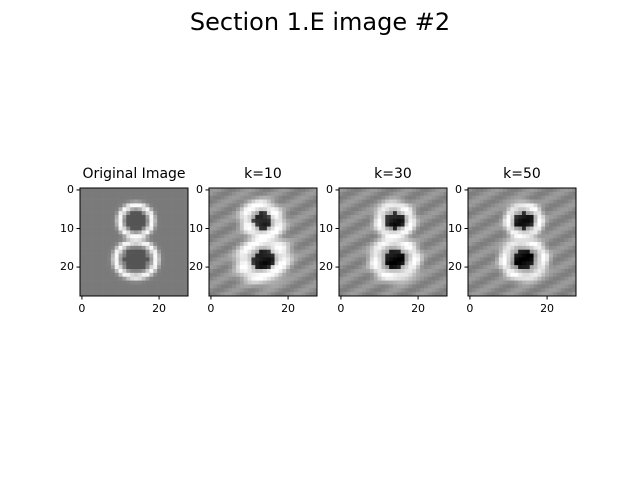 Image resolution: width=640 pixels, height=480 pixels. What do you see at coordinates (522, 174) in the screenshot?
I see `panel-title-k50: k=50` at bounding box center [522, 174].